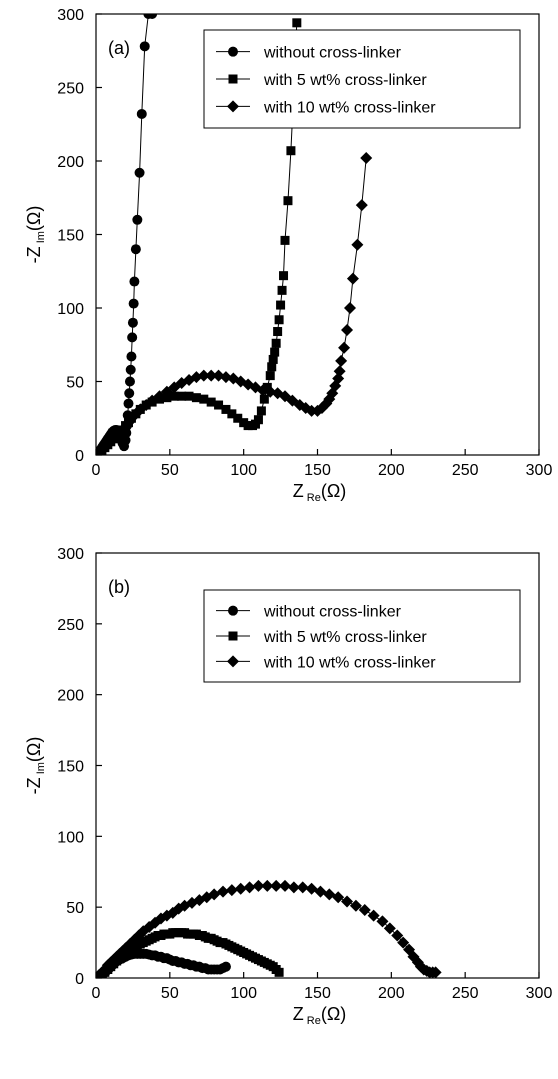 Image resolution: width=558 pixels, height=1079 pixels. I want to click on panel-b-legend-entry: with 10 wt% cross-linker, so click(349, 662).